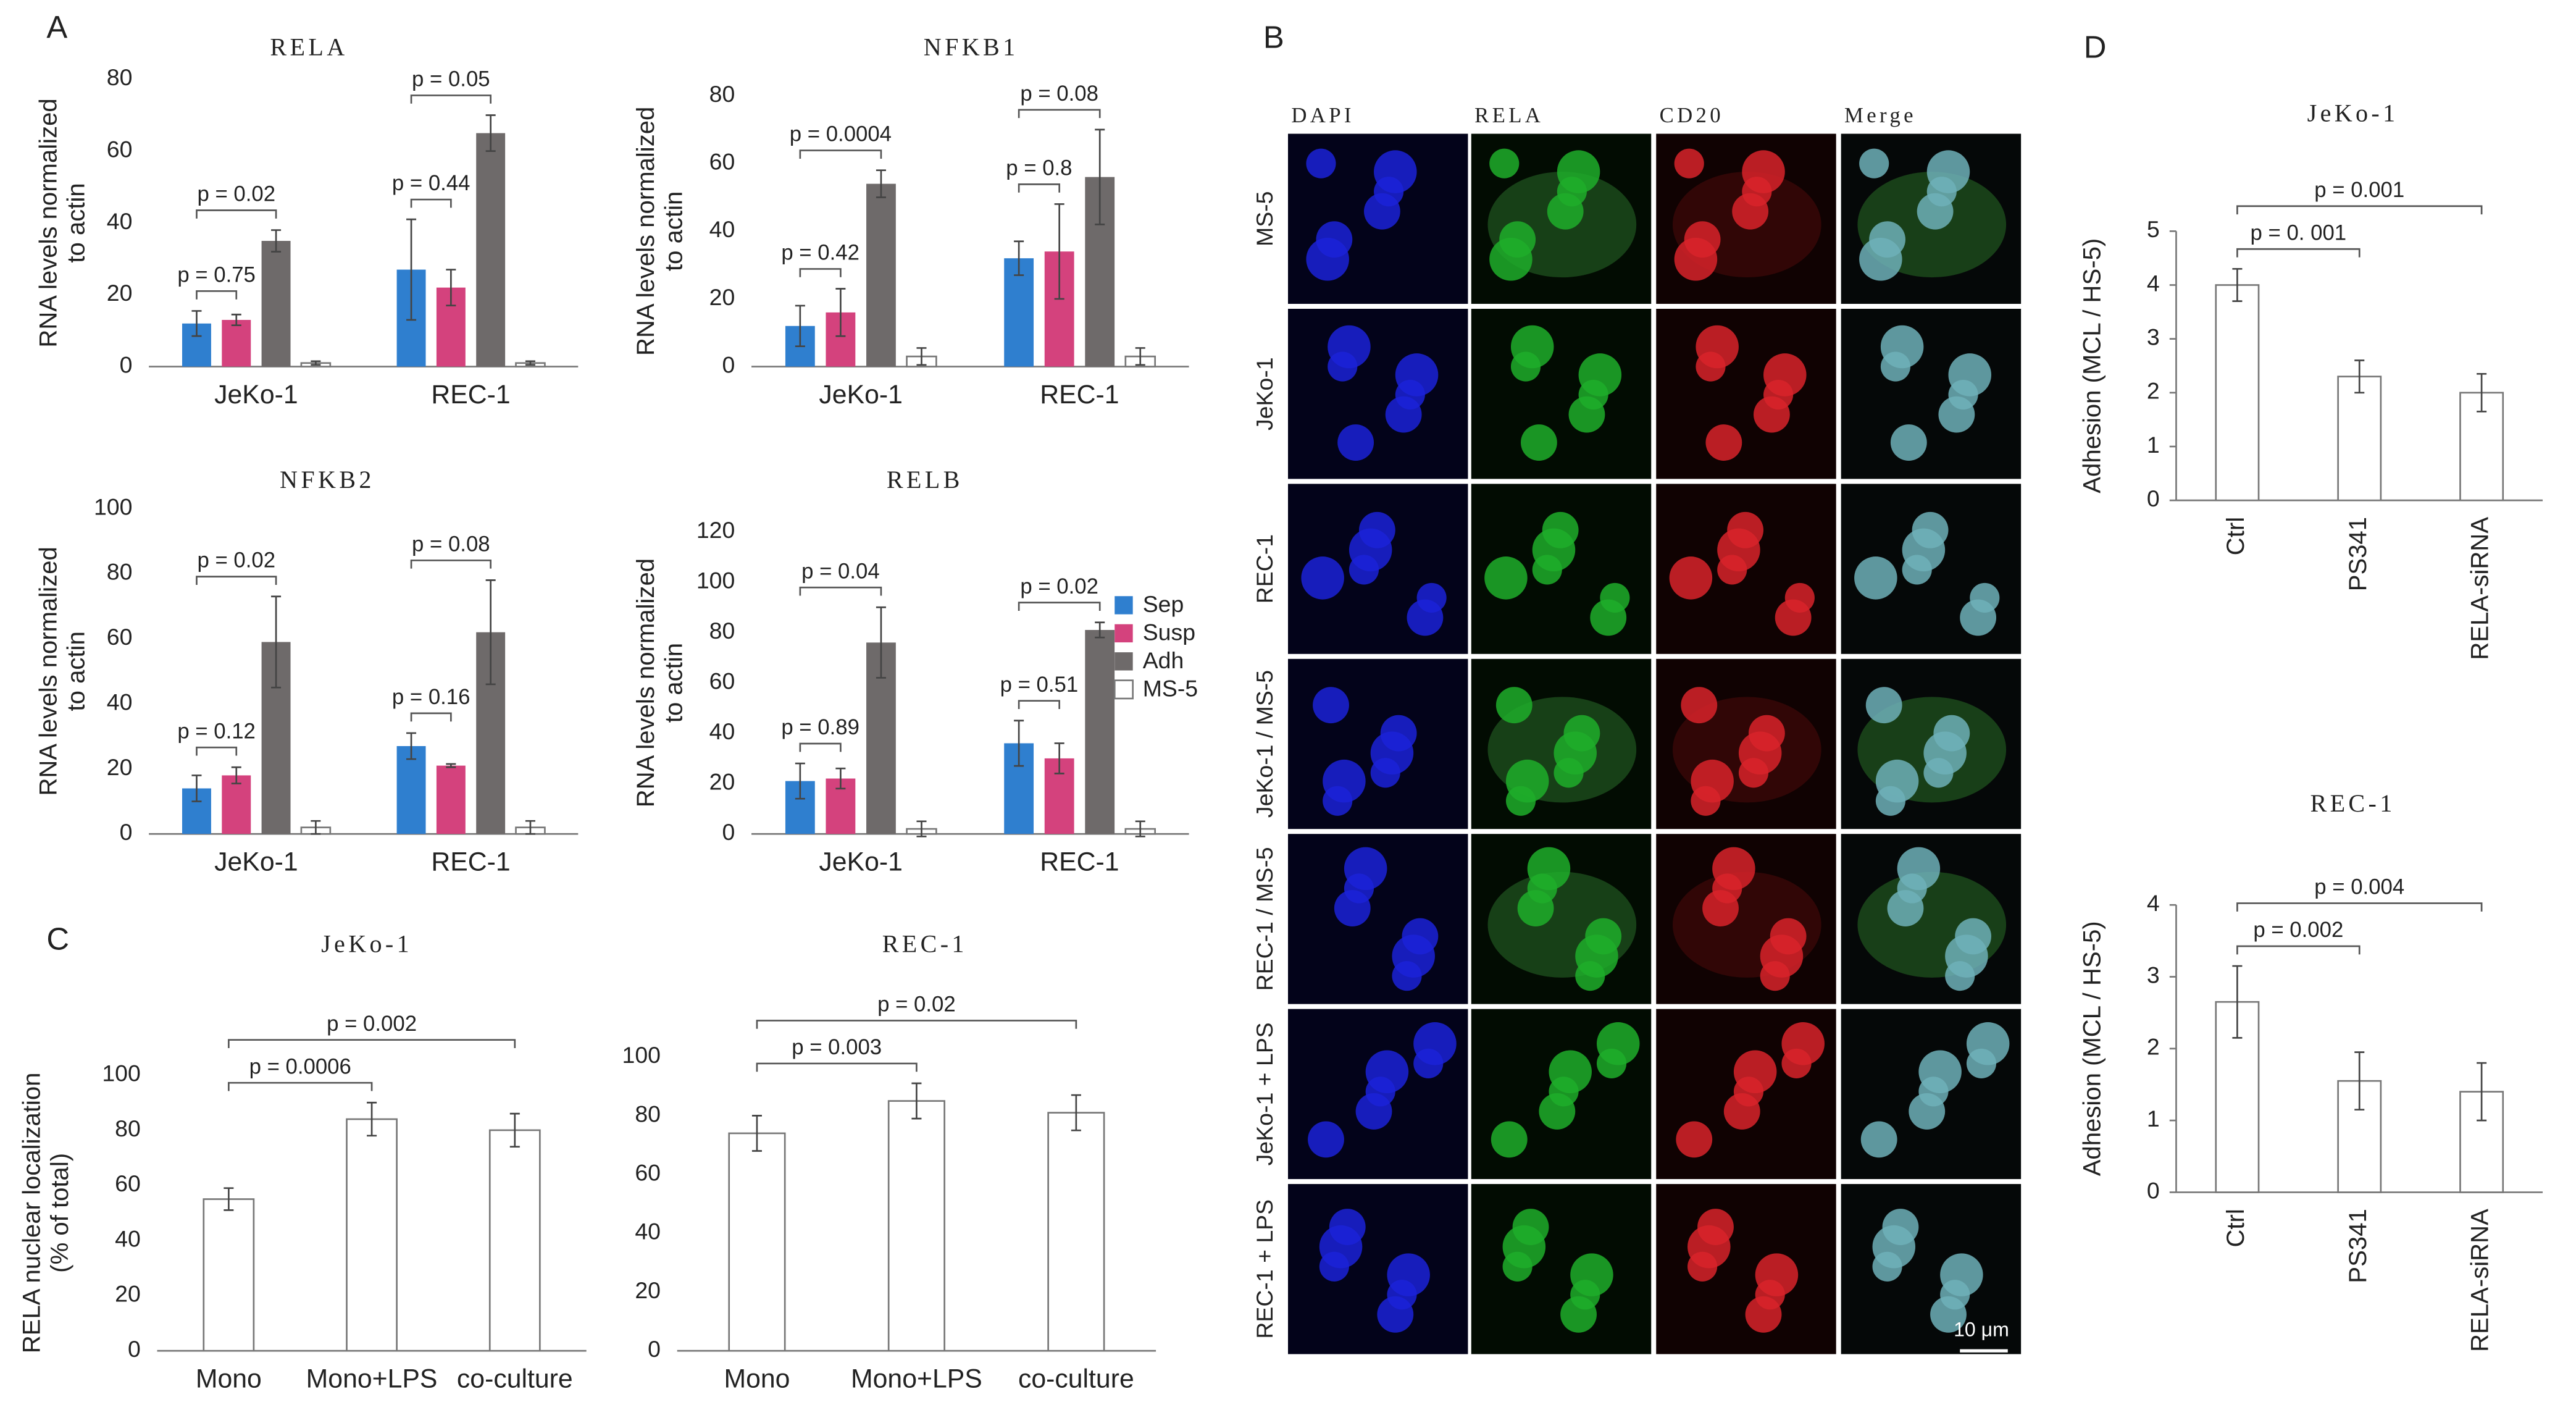 The height and width of the screenshot is (1402, 2576). Describe the element at coordinates (1509, 115) in the screenshot. I see `column-label: RELA` at that location.